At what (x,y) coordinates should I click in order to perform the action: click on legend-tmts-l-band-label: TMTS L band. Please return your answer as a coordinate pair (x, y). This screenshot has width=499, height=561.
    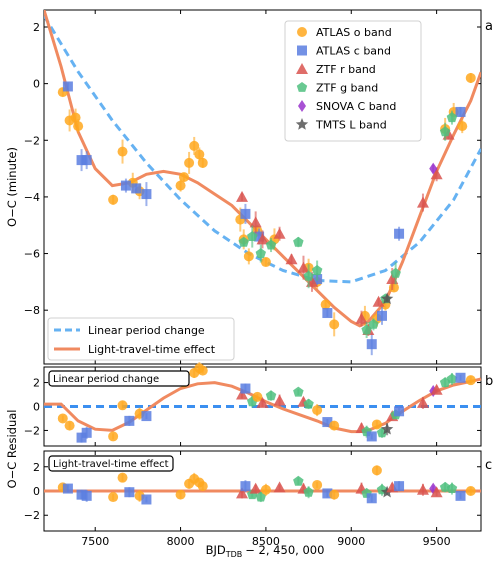
    Looking at the image, I should click on (351, 125).